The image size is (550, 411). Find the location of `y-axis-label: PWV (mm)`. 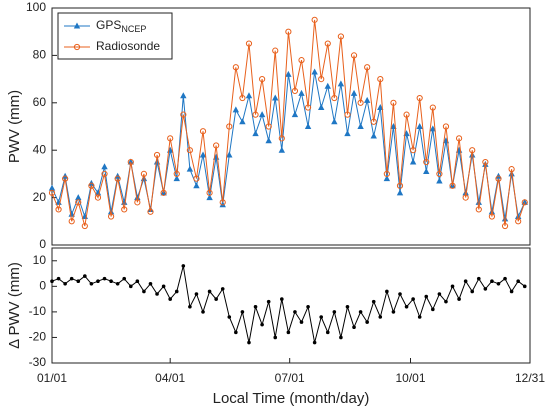

y-axis-label: PWV (mm) is located at coordinates (14, 126).